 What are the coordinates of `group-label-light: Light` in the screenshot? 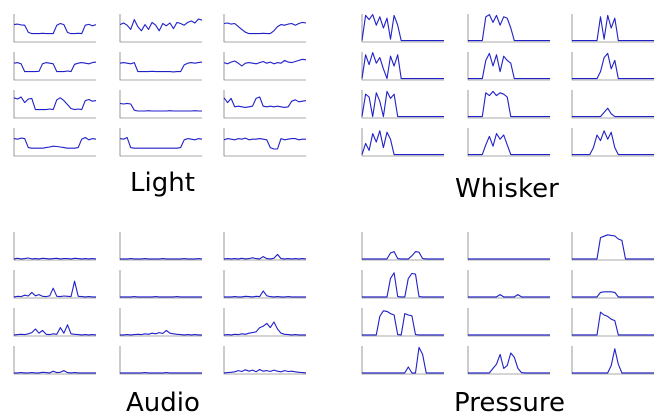 It's located at (162, 183).